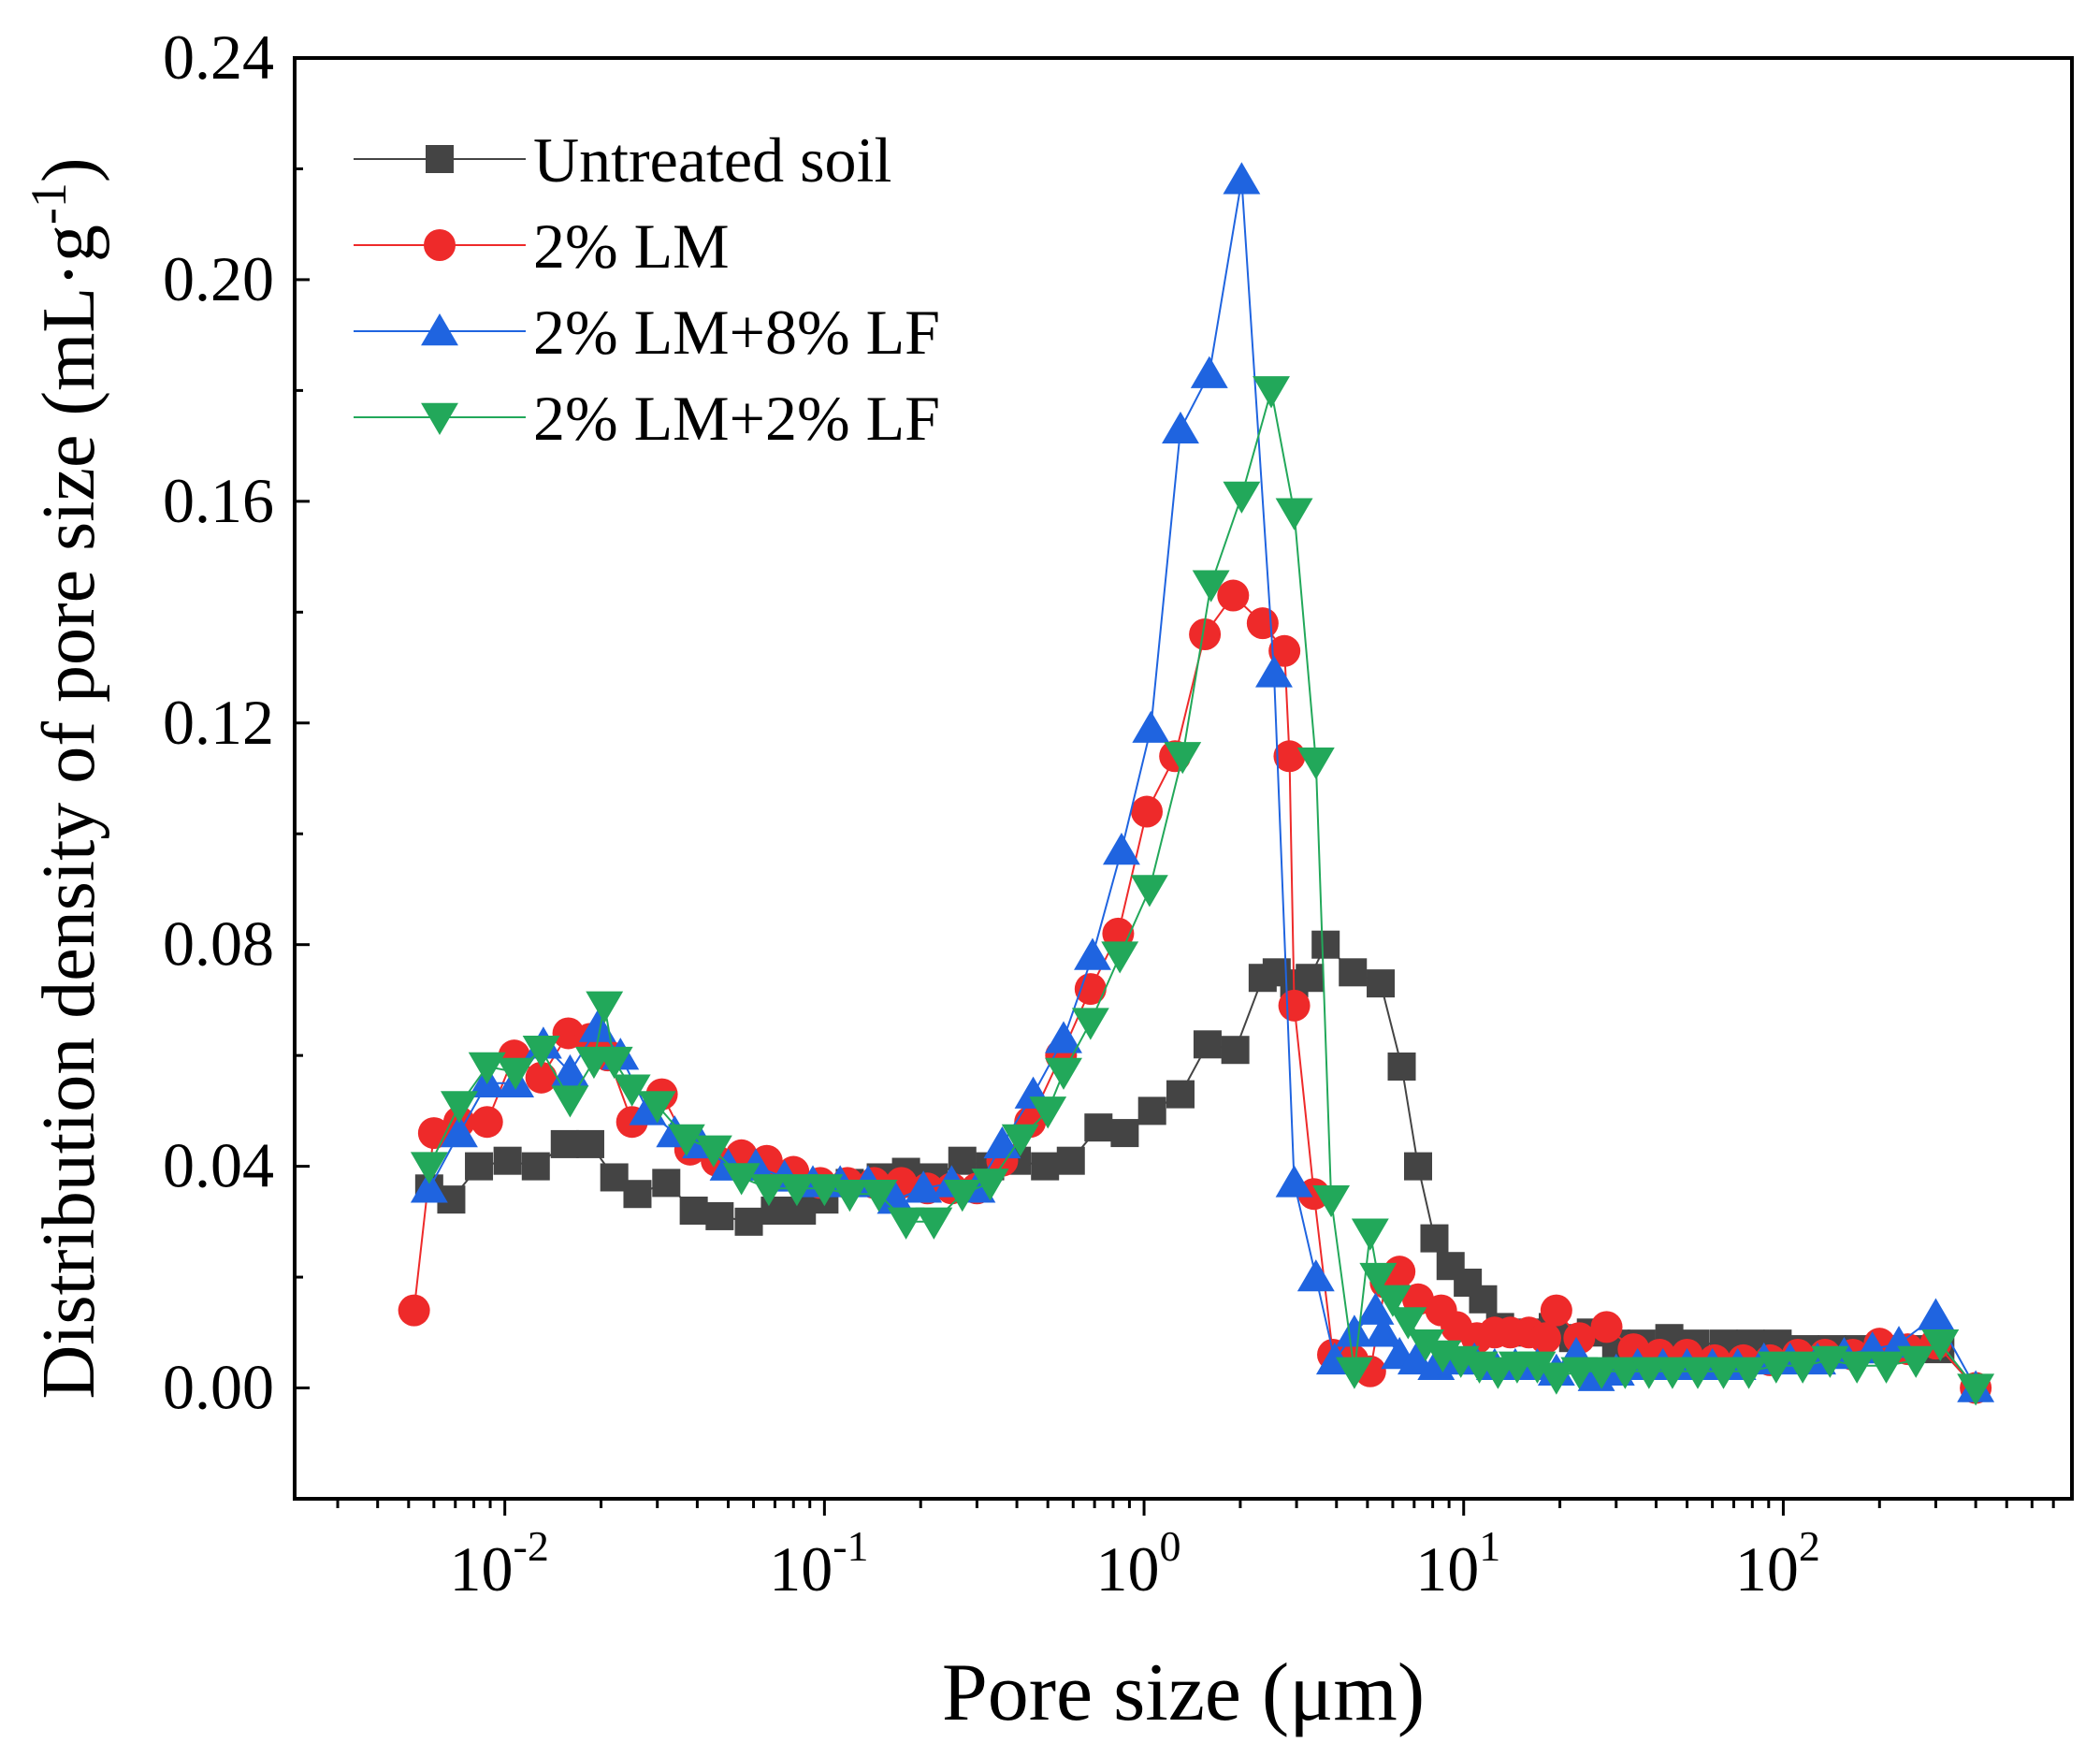 This screenshot has height=1757, width=2100. Describe the element at coordinates (218, 500) in the screenshot. I see `y-tick-label: 0.16` at that location.